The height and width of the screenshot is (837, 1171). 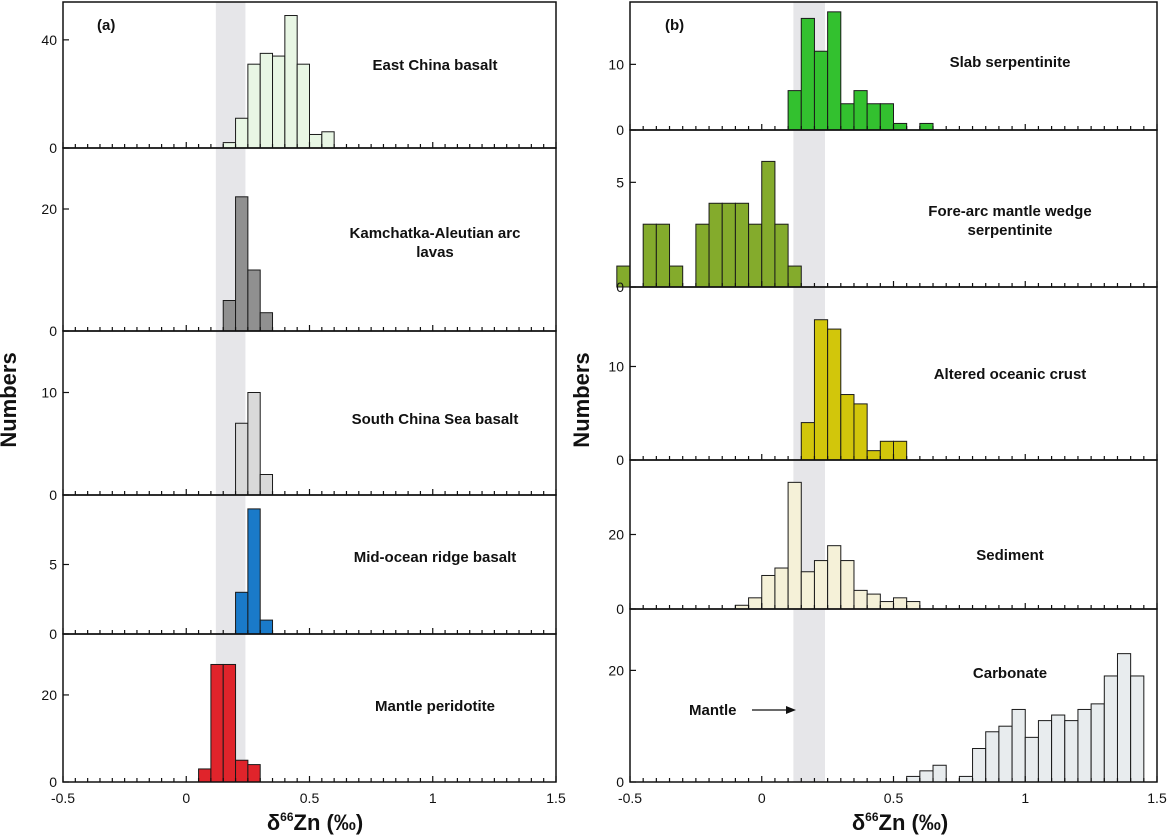 I want to click on y-tick-label-mid-ocean-ridge-basalt-1: 5, so click(x=53, y=565).